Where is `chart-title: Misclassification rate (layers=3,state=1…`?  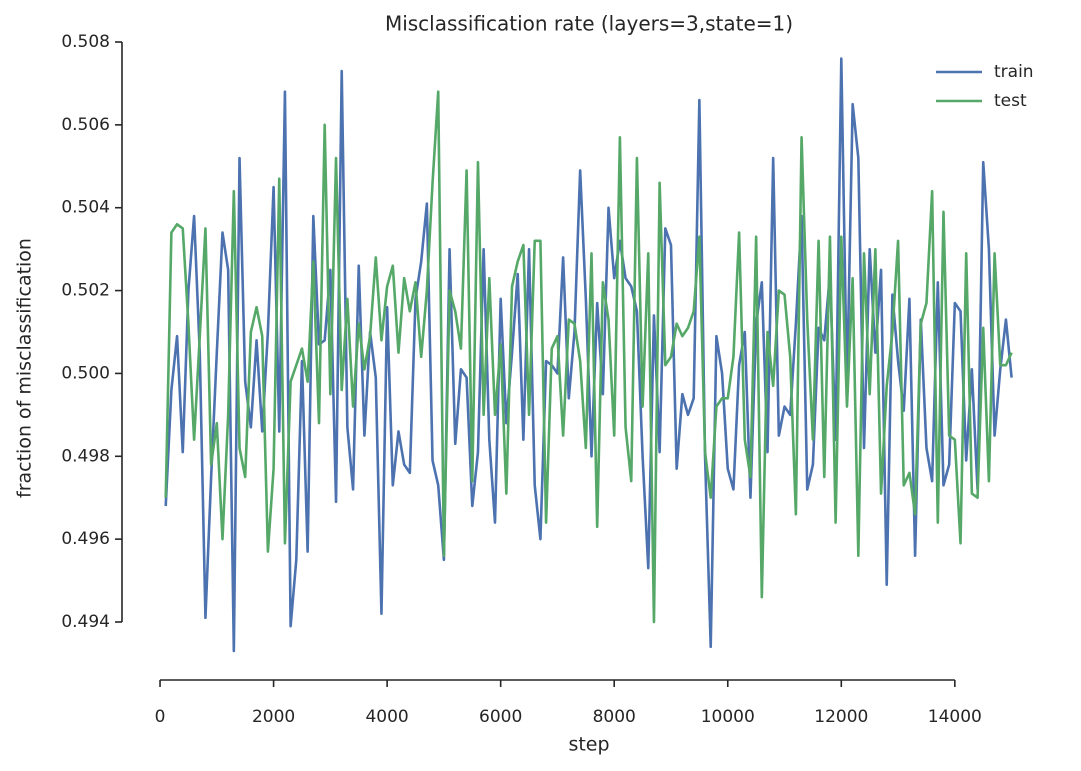 chart-title: Misclassification rate (layers=3,state=1… is located at coordinates (589, 24).